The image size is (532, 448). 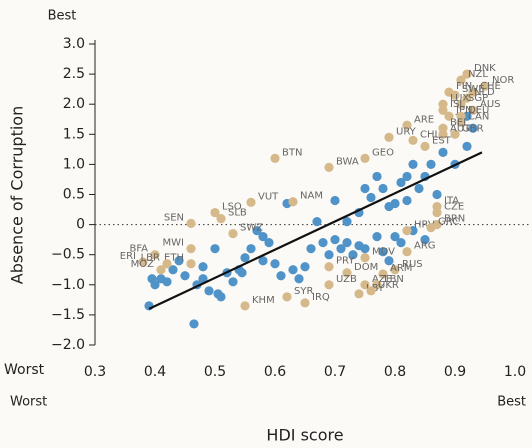 I want to click on point-label: DEU, so click(x=478, y=110).